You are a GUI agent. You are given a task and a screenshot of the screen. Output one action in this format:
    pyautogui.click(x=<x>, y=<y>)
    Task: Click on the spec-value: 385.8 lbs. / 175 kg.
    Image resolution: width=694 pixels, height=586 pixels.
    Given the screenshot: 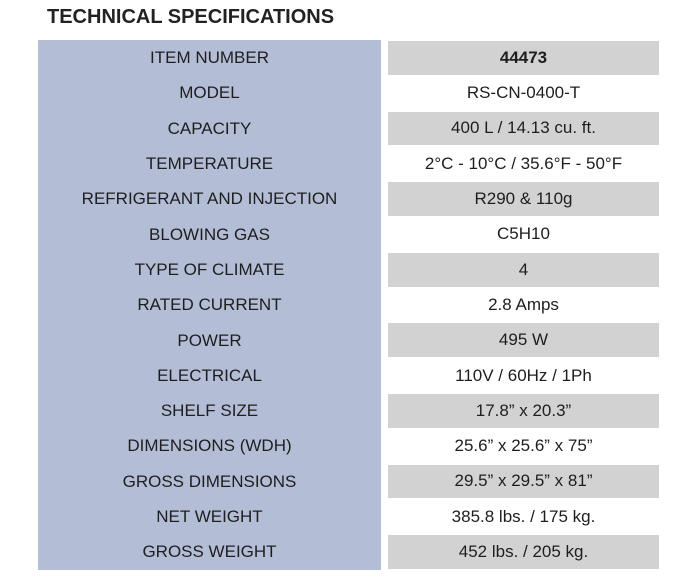 What is the action you would take?
    pyautogui.click(x=523, y=516)
    